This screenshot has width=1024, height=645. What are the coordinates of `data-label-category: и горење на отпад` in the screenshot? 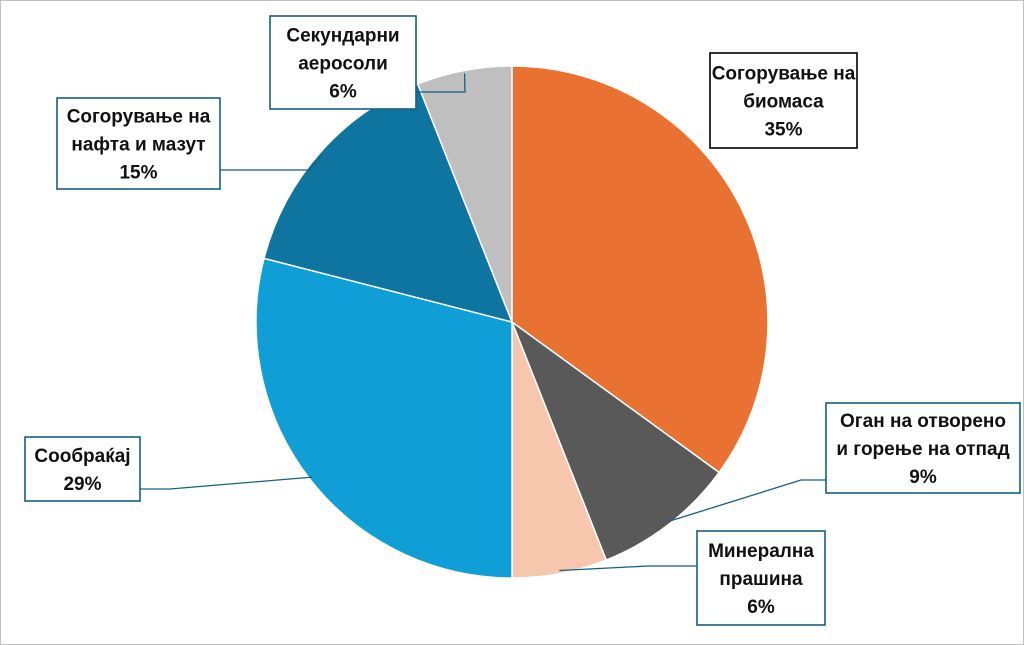 It's located at (922, 449).